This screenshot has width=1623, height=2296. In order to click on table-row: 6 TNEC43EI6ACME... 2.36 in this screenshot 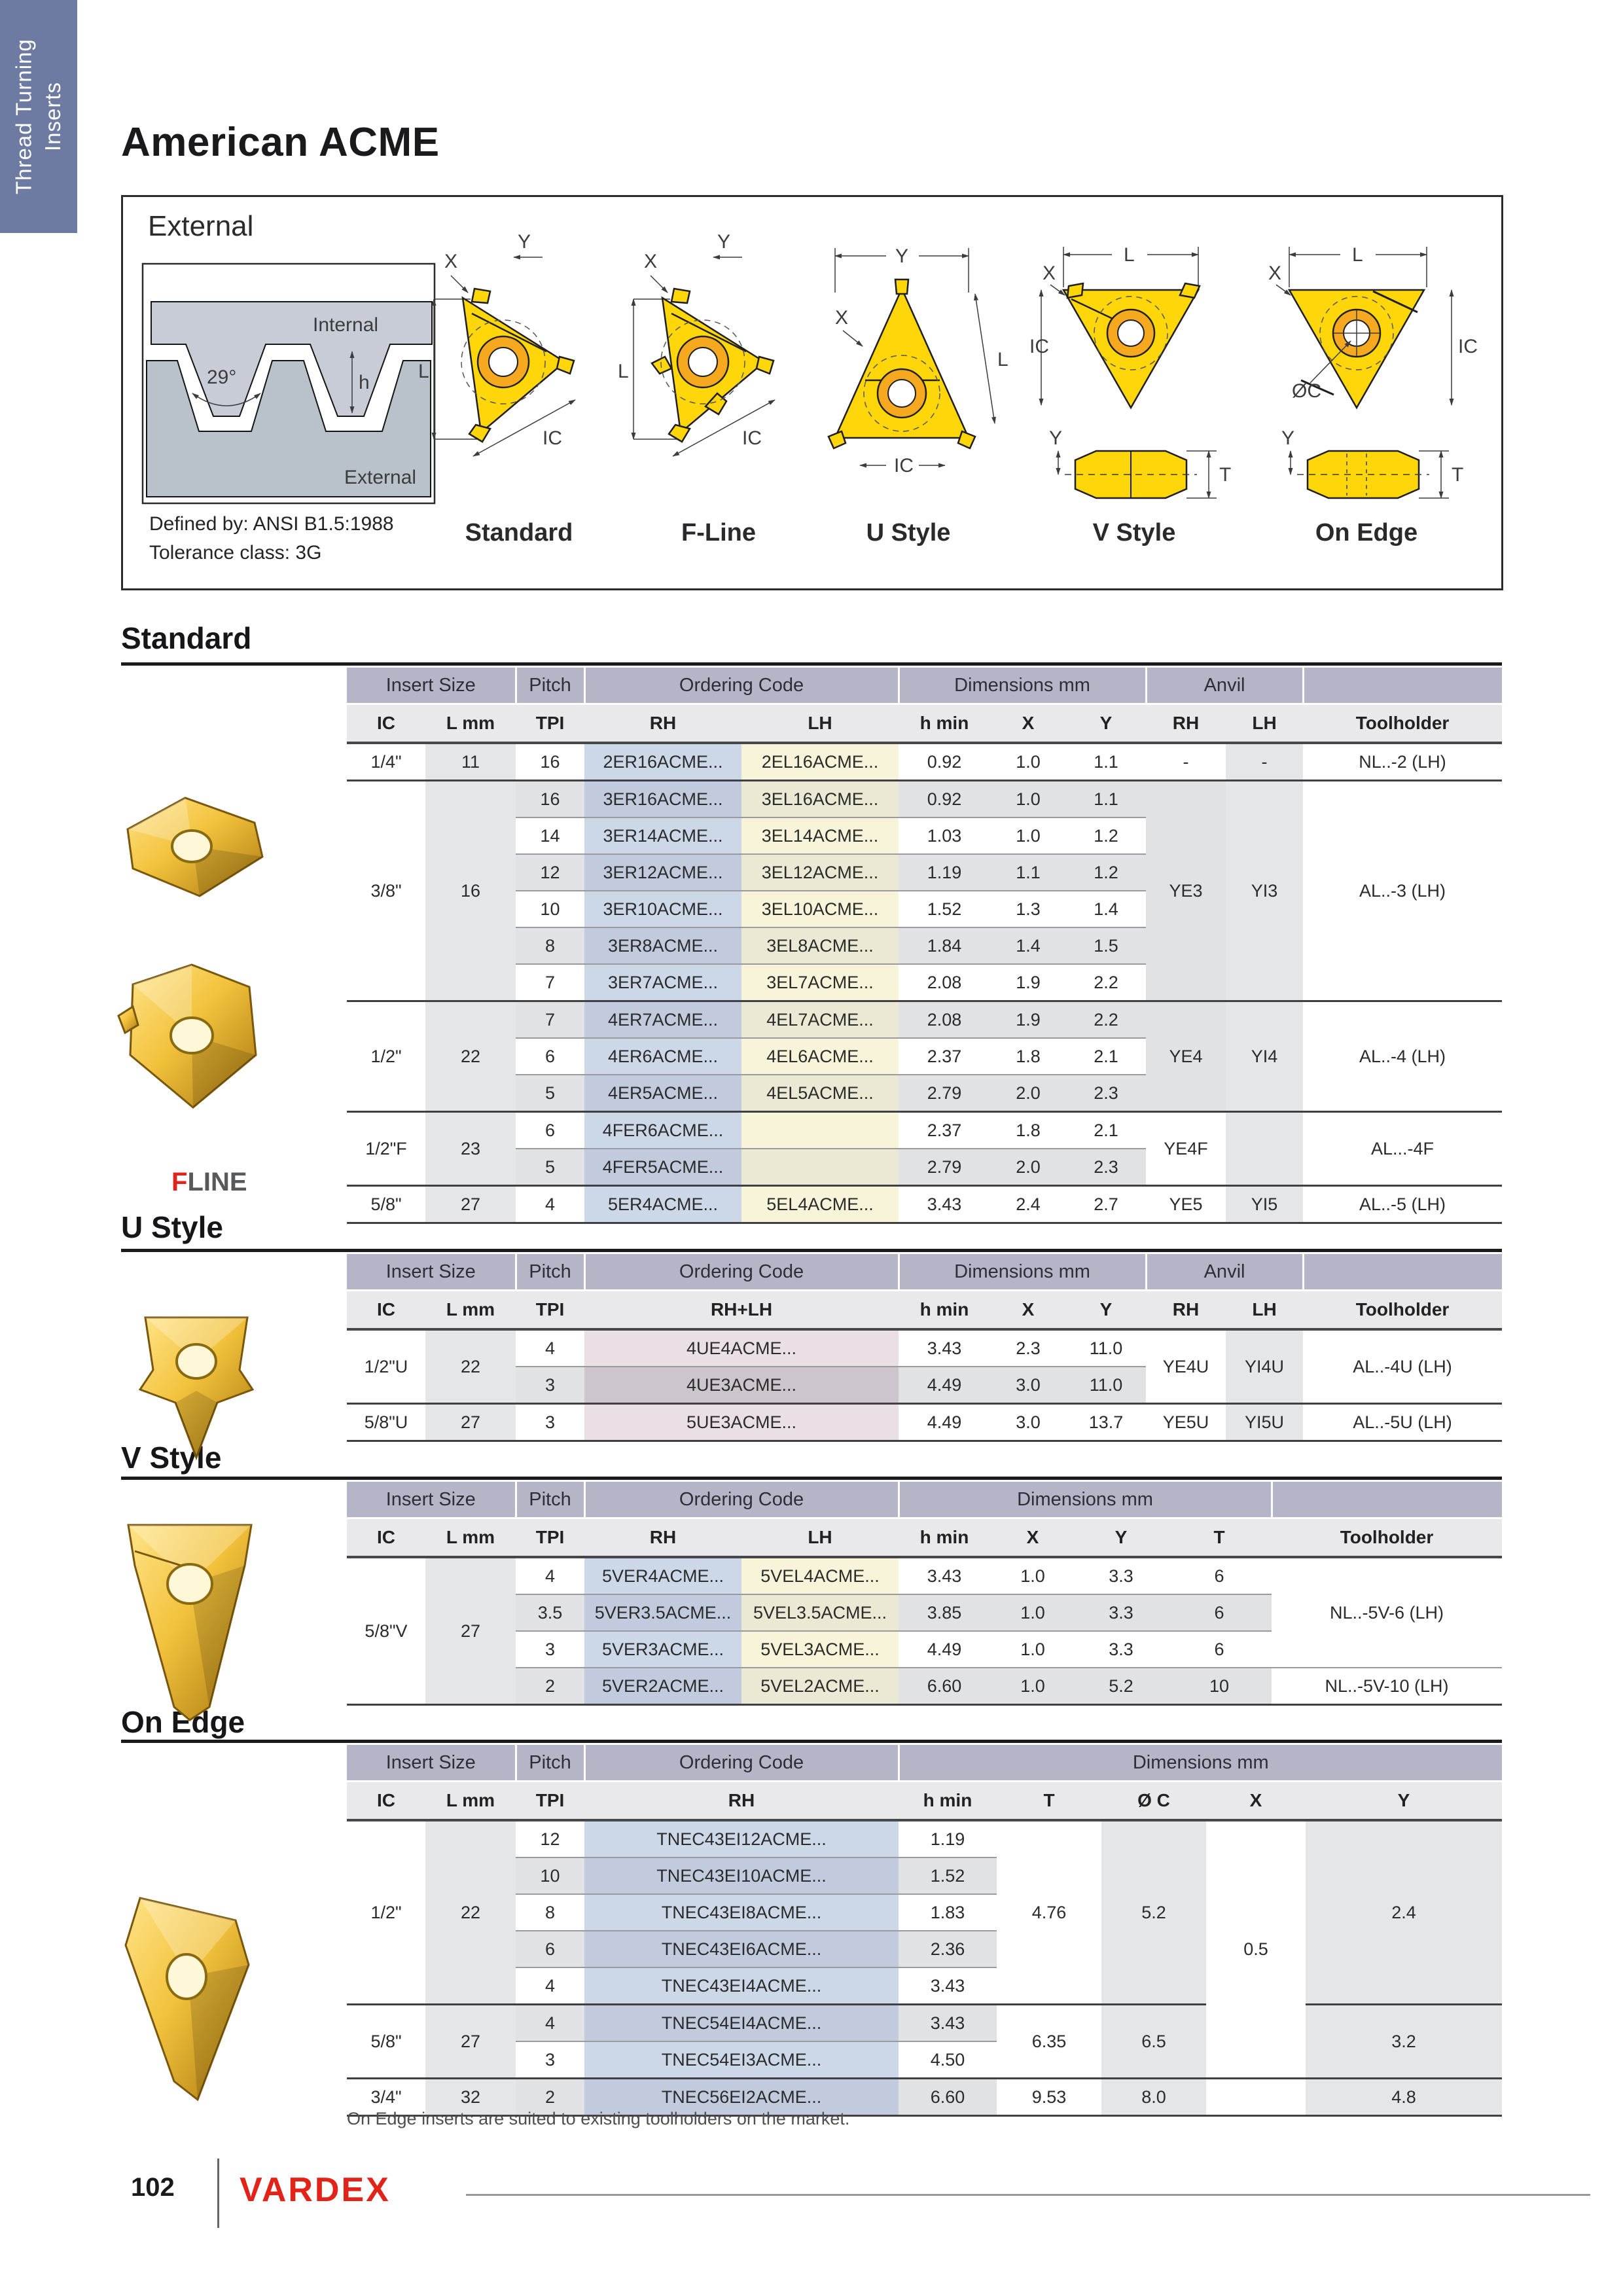, I will do `click(925, 1949)`.